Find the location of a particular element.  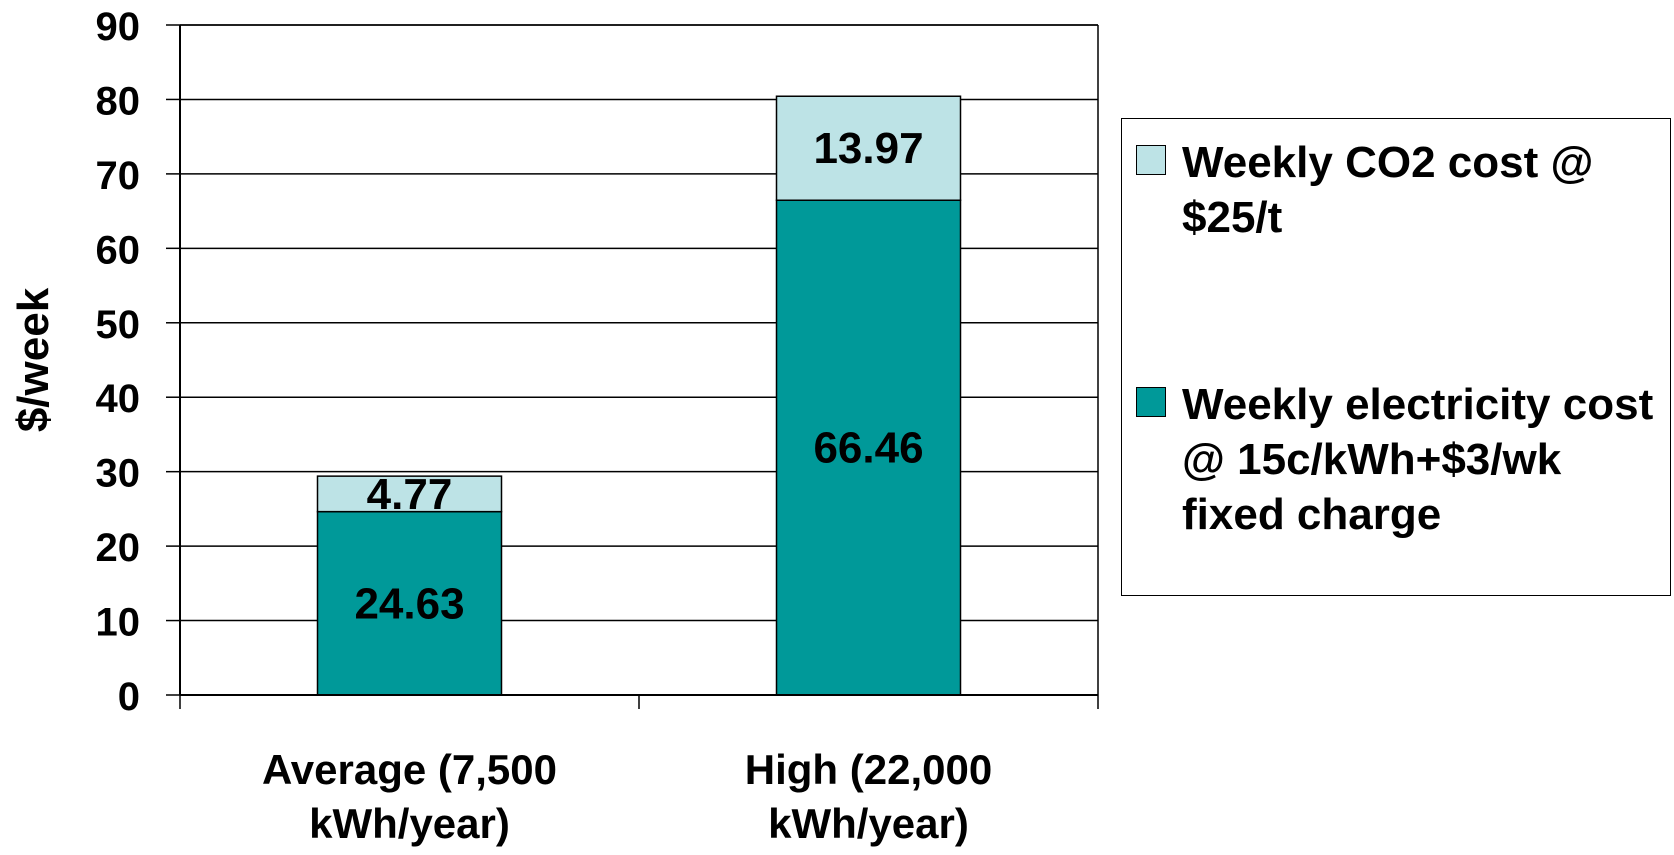

data-label: 13.97 is located at coordinates (868, 148).